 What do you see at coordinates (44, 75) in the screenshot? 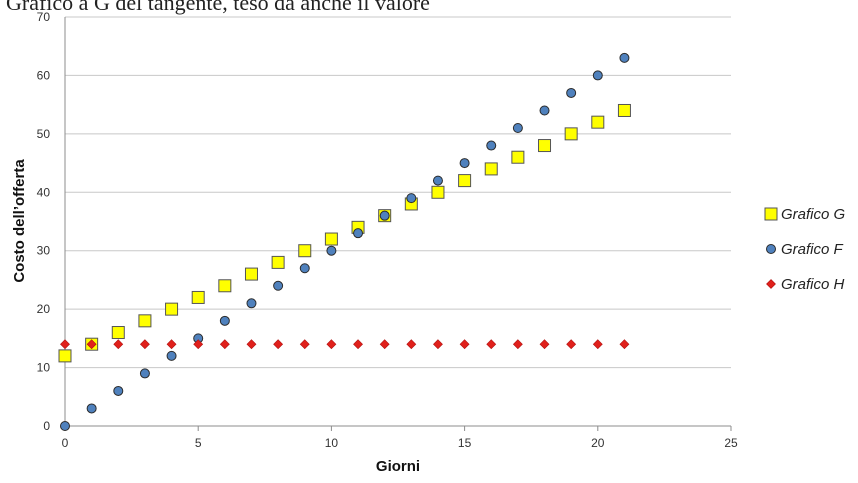
I see `y-tick-label: 60` at bounding box center [44, 75].